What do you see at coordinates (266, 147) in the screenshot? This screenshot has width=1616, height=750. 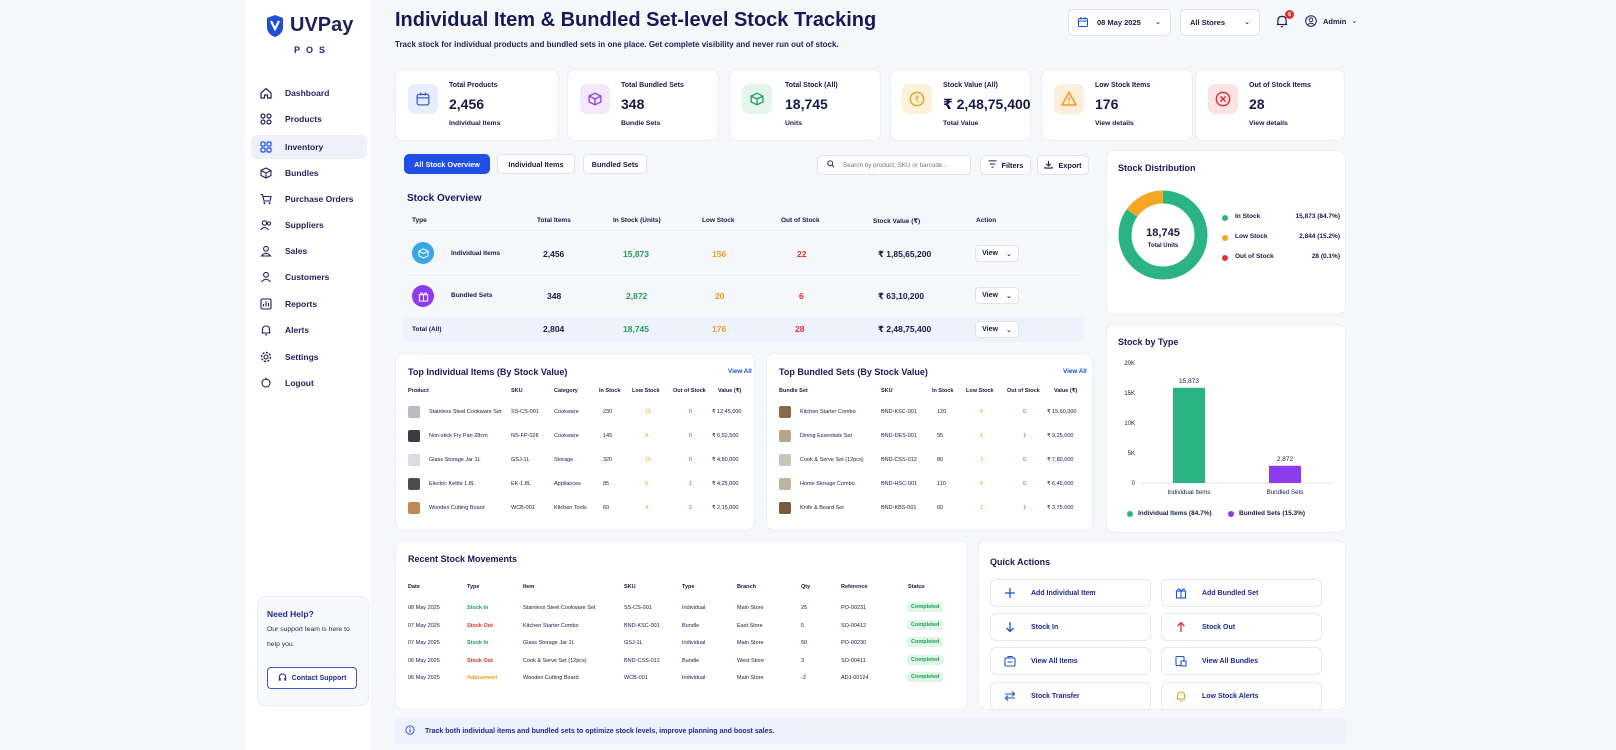 I see `inventory-icon` at bounding box center [266, 147].